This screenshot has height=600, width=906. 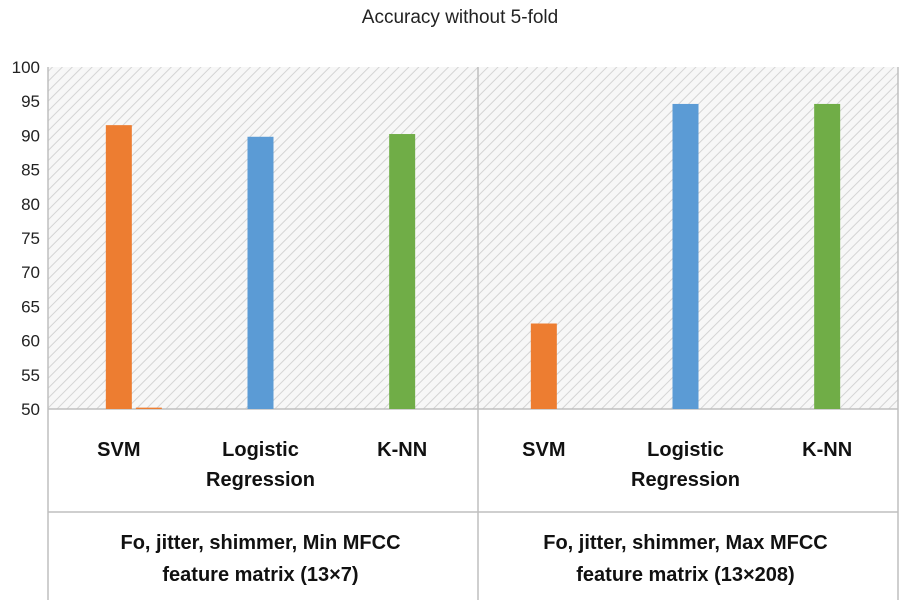 I want to click on y-tick-label: 75, so click(x=30, y=238).